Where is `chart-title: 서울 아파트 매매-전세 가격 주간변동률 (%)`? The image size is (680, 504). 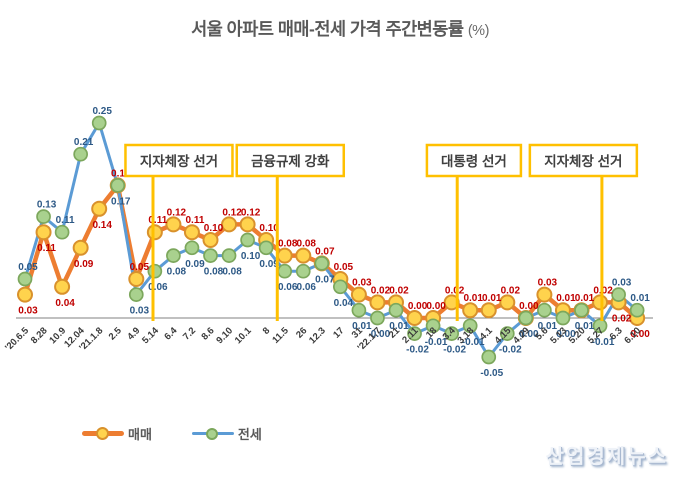
chart-title: 서울 아파트 매매-전세 가격 주간변동률 (%) is located at coordinates (340, 28).